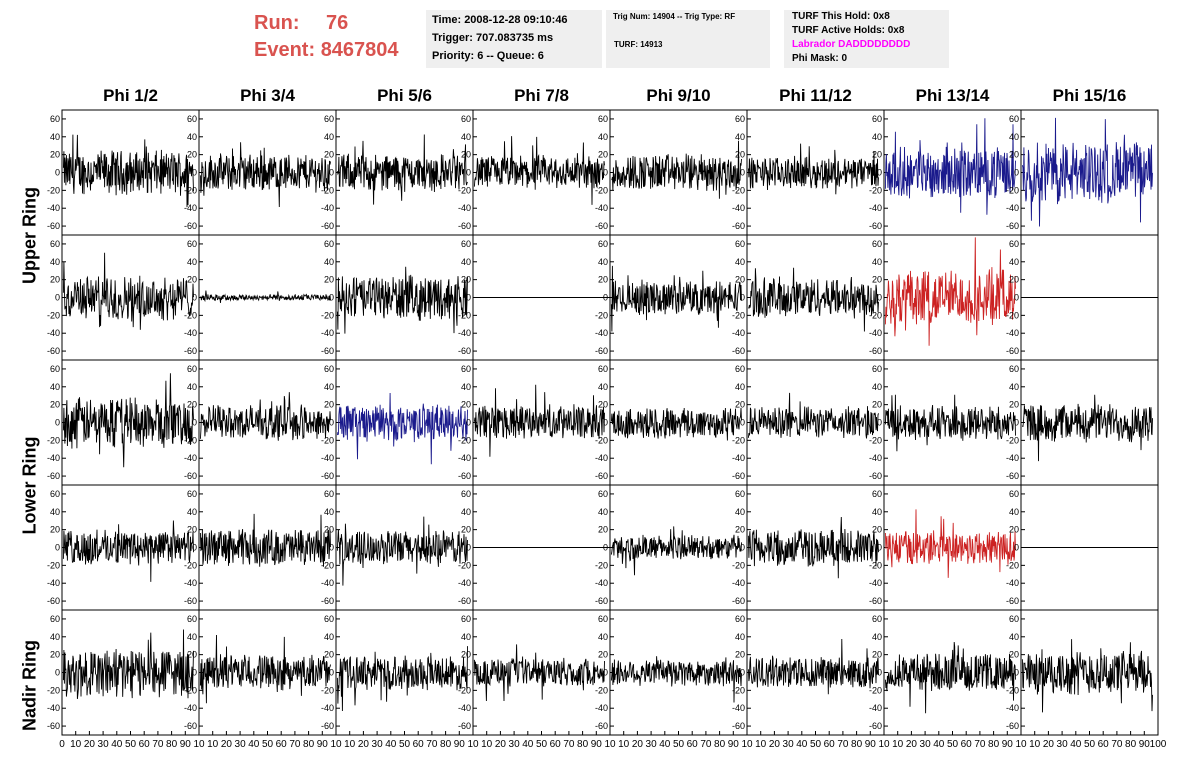  I want to click on column-header: Phi 13/14, so click(952, 95).